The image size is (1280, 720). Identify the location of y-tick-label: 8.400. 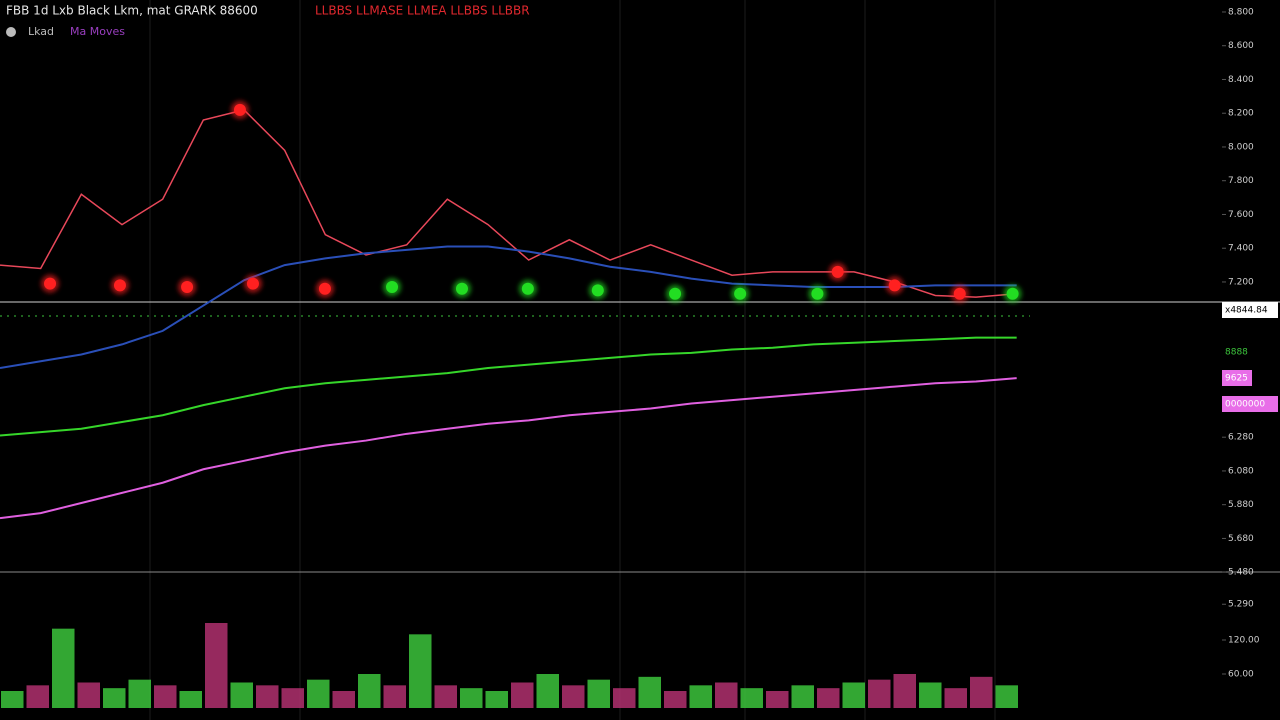
(1241, 80).